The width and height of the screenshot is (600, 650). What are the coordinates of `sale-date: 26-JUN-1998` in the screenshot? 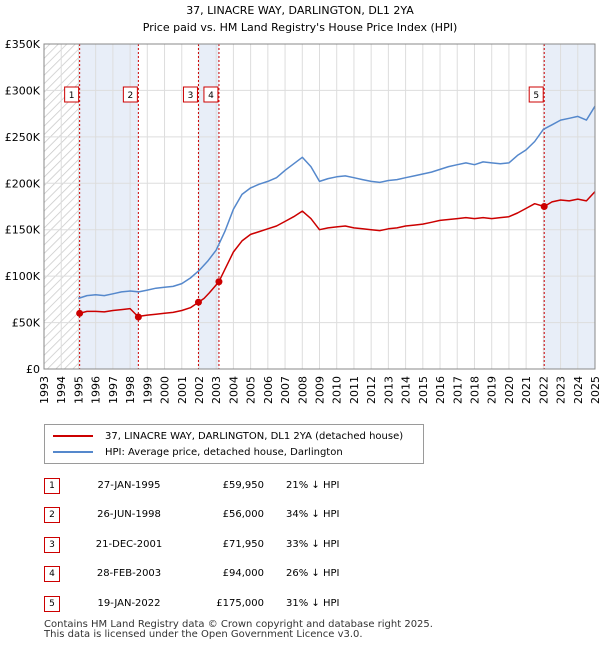 It's located at (129, 514).